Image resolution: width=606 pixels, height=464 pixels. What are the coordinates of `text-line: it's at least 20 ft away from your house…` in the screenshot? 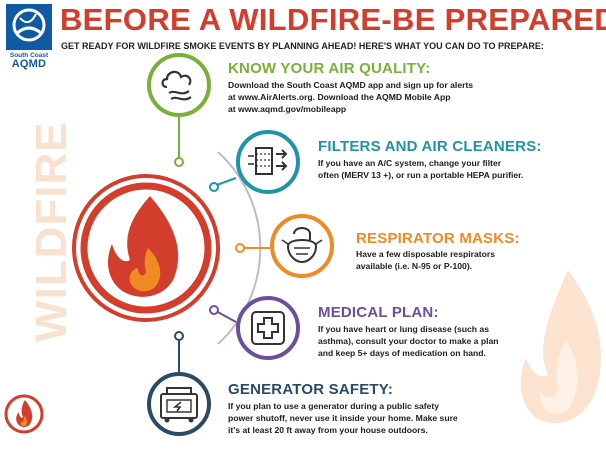 It's located at (328, 430).